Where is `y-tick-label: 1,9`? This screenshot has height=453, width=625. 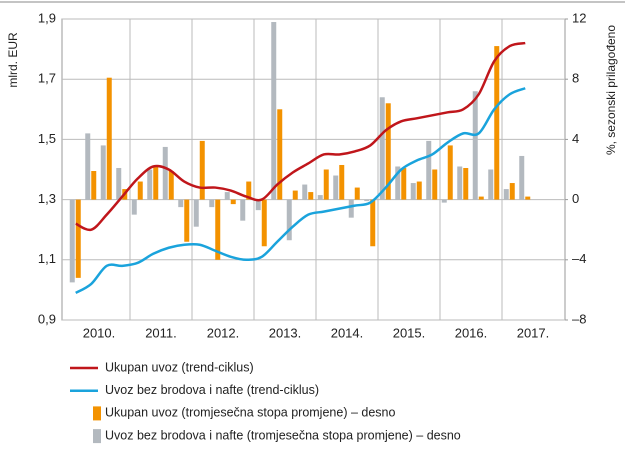
y-tick-label: 1,9 is located at coordinates (47, 17).